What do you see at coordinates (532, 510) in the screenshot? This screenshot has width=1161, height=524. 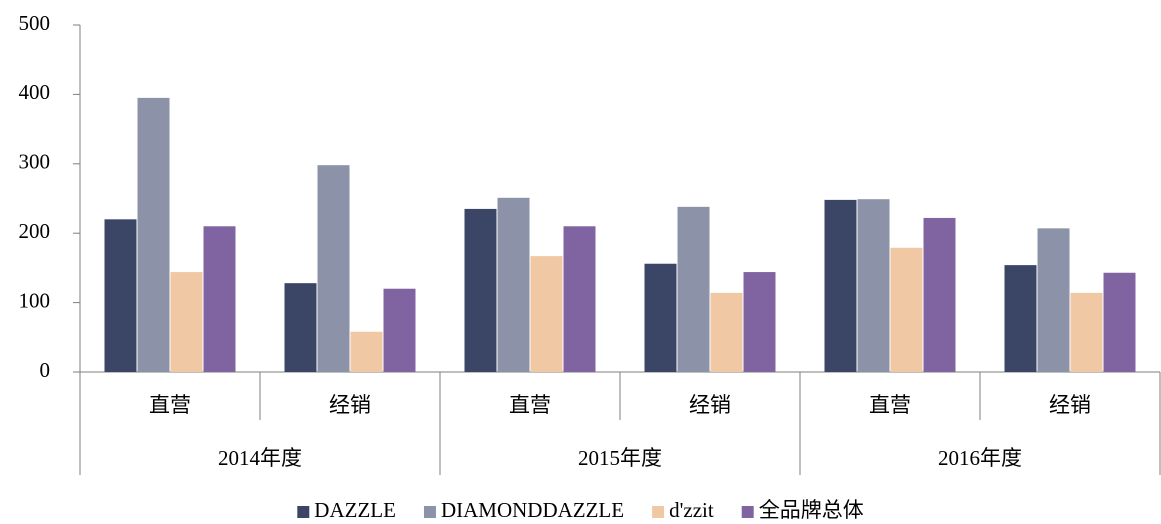 I see `legend-label: DIAMONDDAZZLE` at bounding box center [532, 510].